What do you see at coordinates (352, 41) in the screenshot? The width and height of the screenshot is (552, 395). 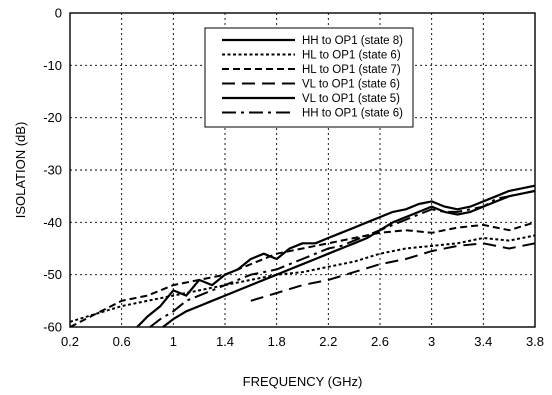 I see `legend-label: HH to OP1 (state 8)` at bounding box center [352, 41].